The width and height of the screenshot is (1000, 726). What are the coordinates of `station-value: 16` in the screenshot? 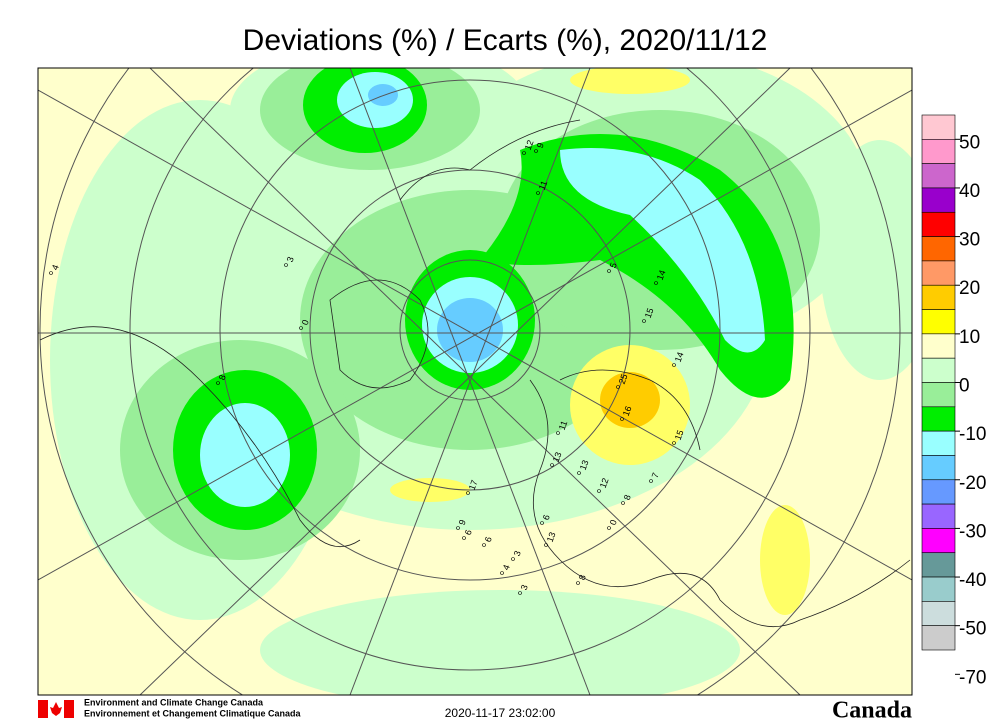 It's located at (627, 411).